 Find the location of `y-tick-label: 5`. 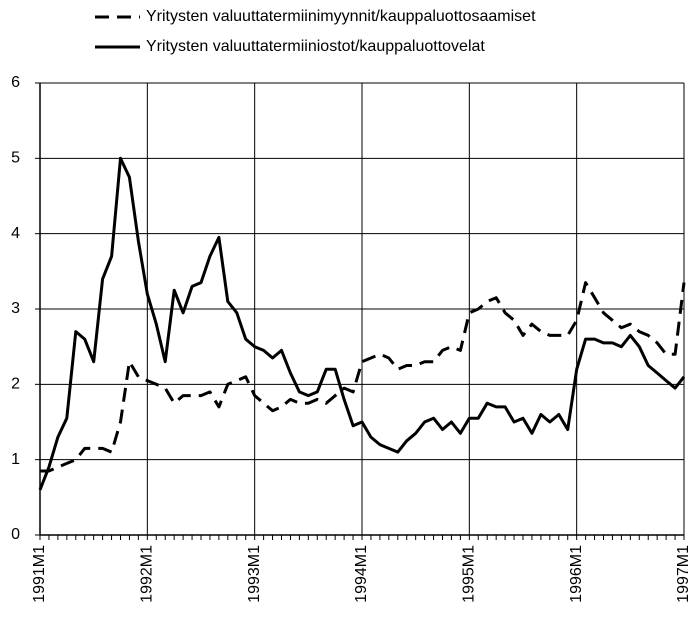

y-tick-label: 5 is located at coordinates (15, 158).